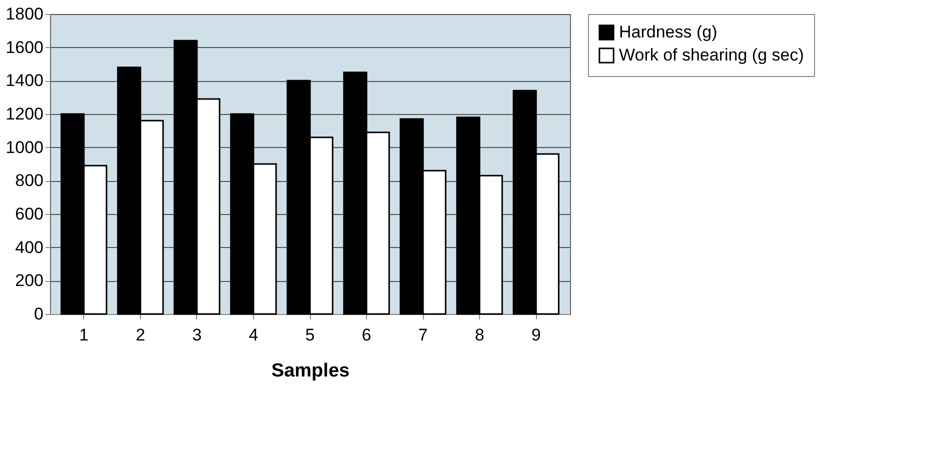  I want to click on x-tick-label: 5, so click(310, 335).